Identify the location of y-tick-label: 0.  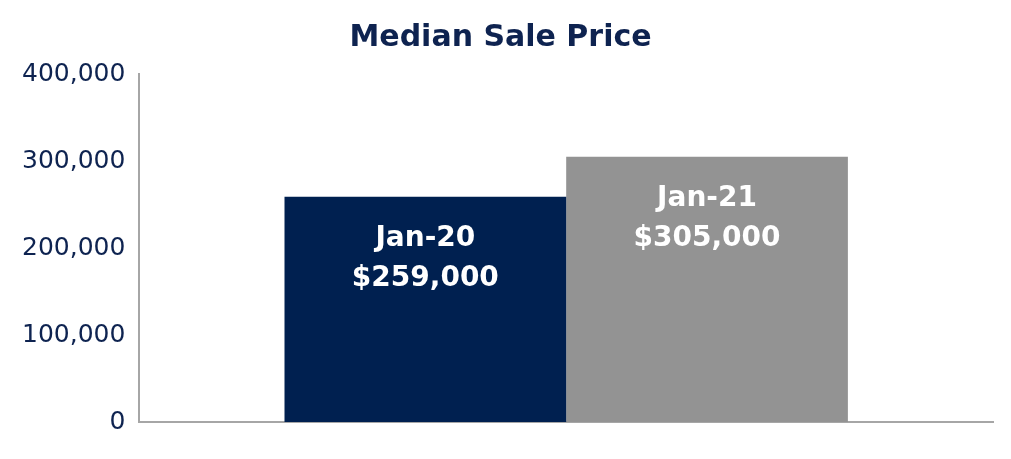
(117, 420).